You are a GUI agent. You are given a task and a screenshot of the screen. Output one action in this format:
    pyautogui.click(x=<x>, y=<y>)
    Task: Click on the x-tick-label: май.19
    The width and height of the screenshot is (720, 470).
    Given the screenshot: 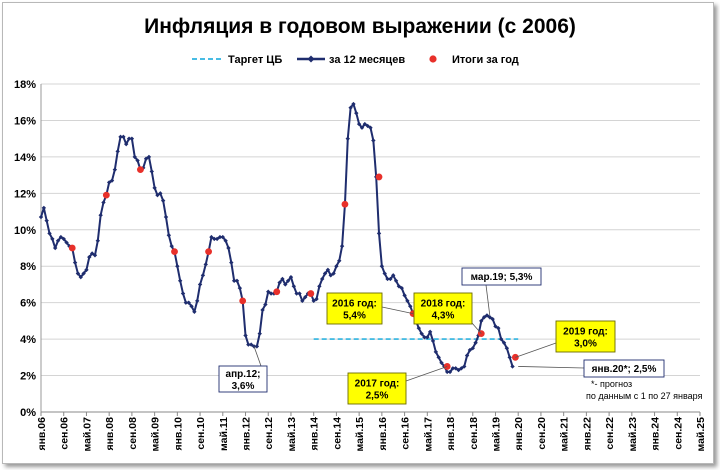 What is the action you would take?
    pyautogui.click(x=496, y=434)
    